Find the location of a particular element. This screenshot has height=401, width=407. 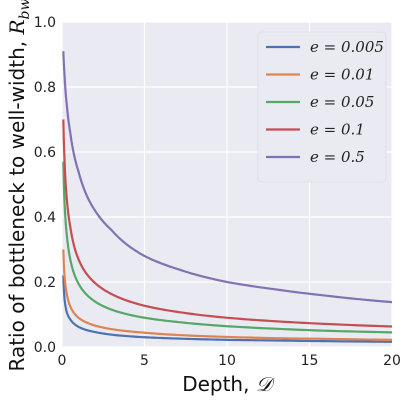

x-tick-label: 15 is located at coordinates (310, 361).